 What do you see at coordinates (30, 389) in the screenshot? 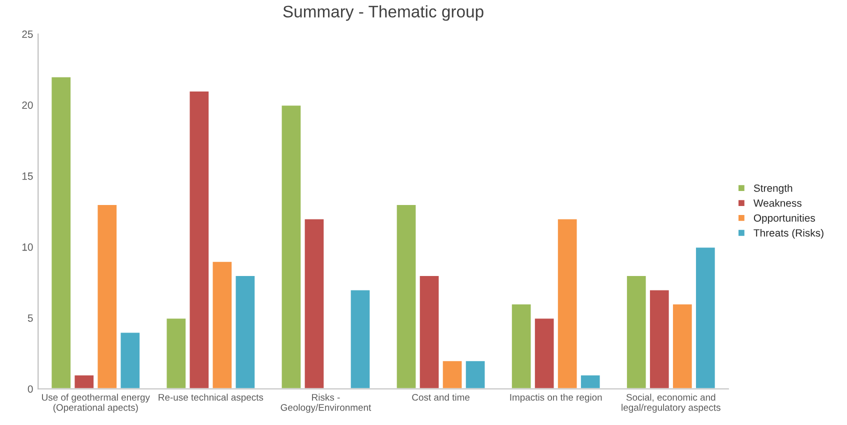
I see `y-tick-label: 0` at bounding box center [30, 389].